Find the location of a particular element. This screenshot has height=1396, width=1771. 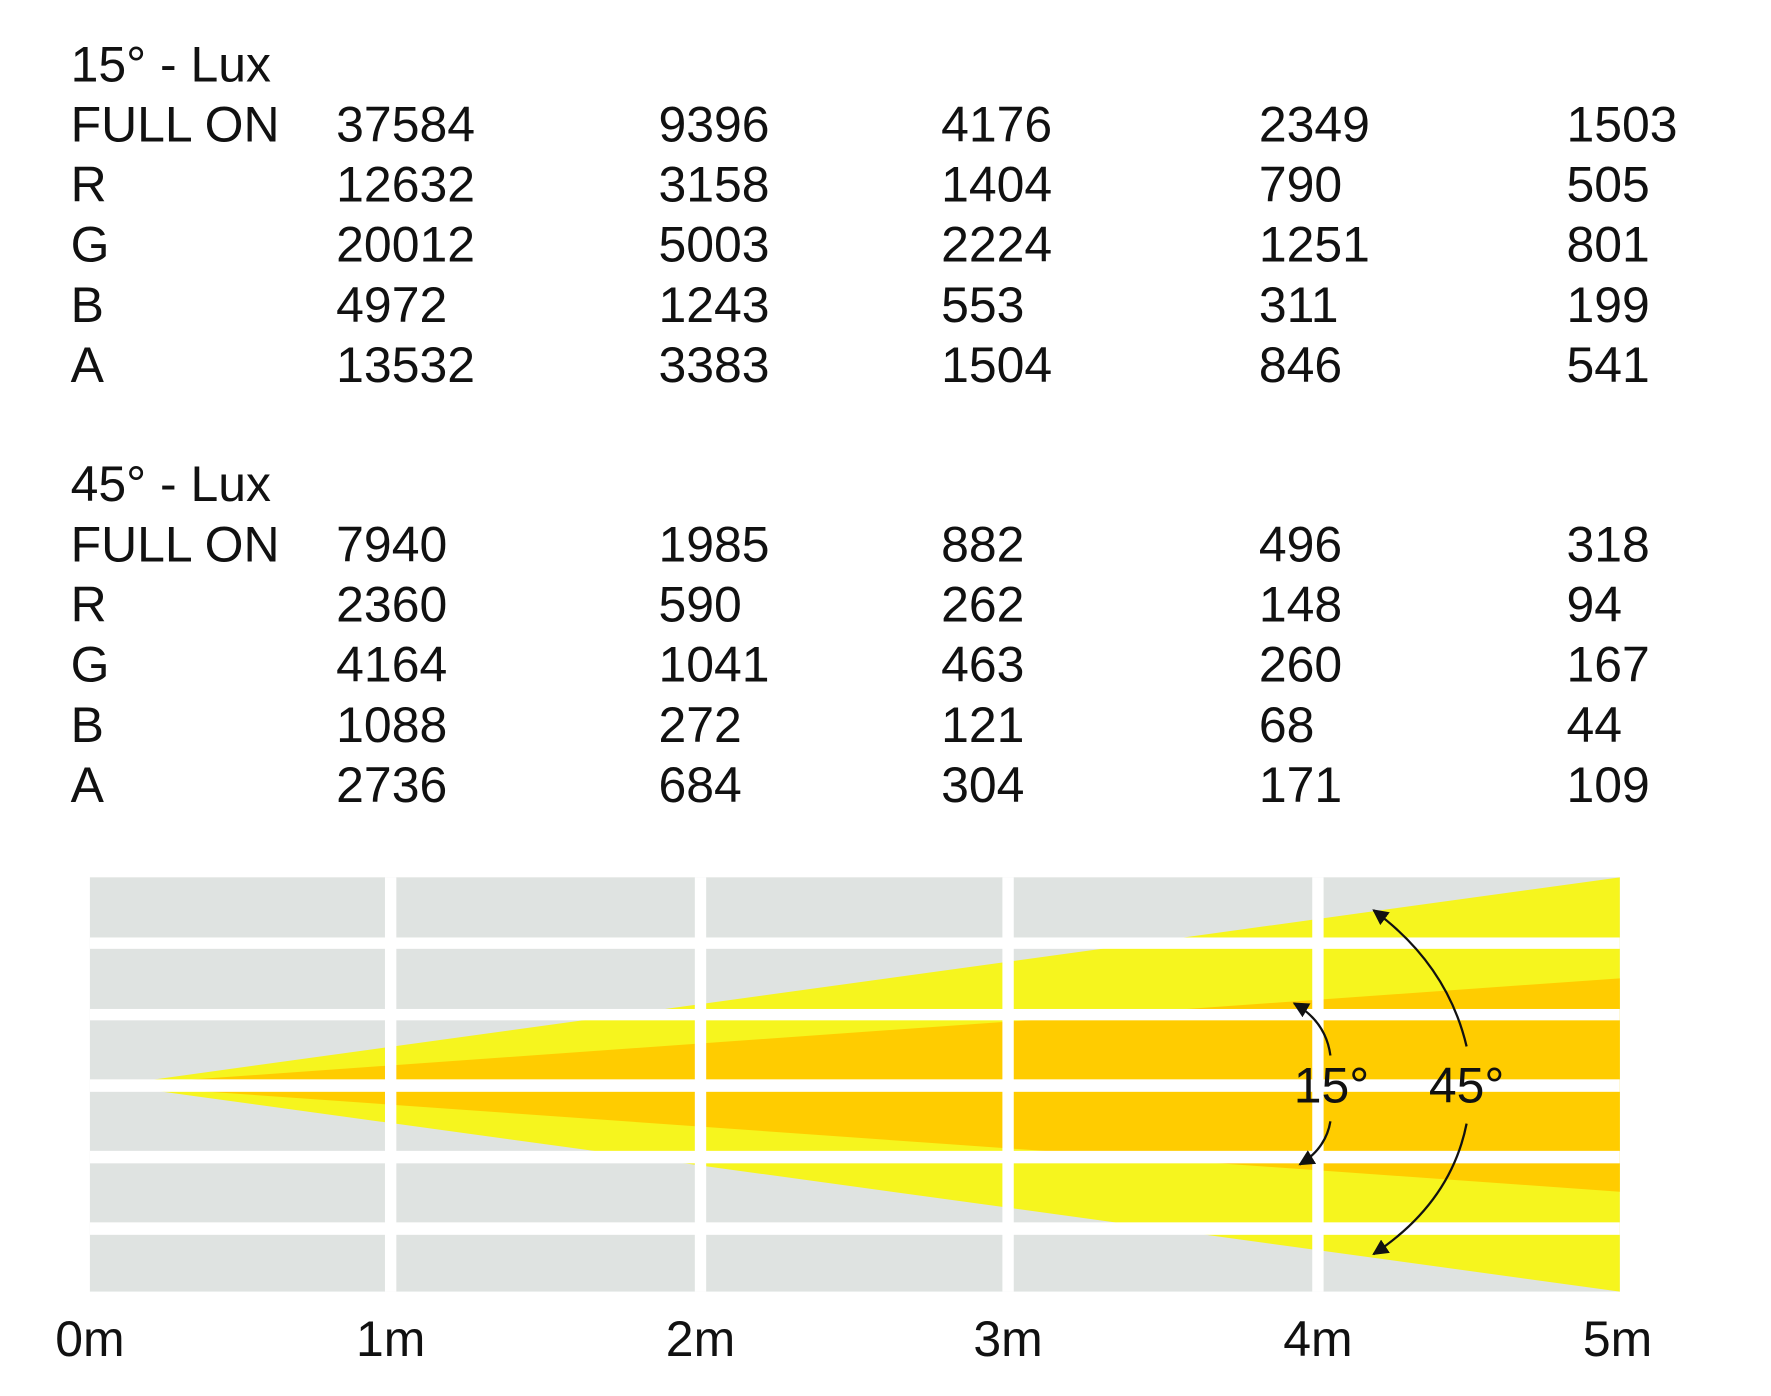

cell: 1243 is located at coordinates (714, 305).